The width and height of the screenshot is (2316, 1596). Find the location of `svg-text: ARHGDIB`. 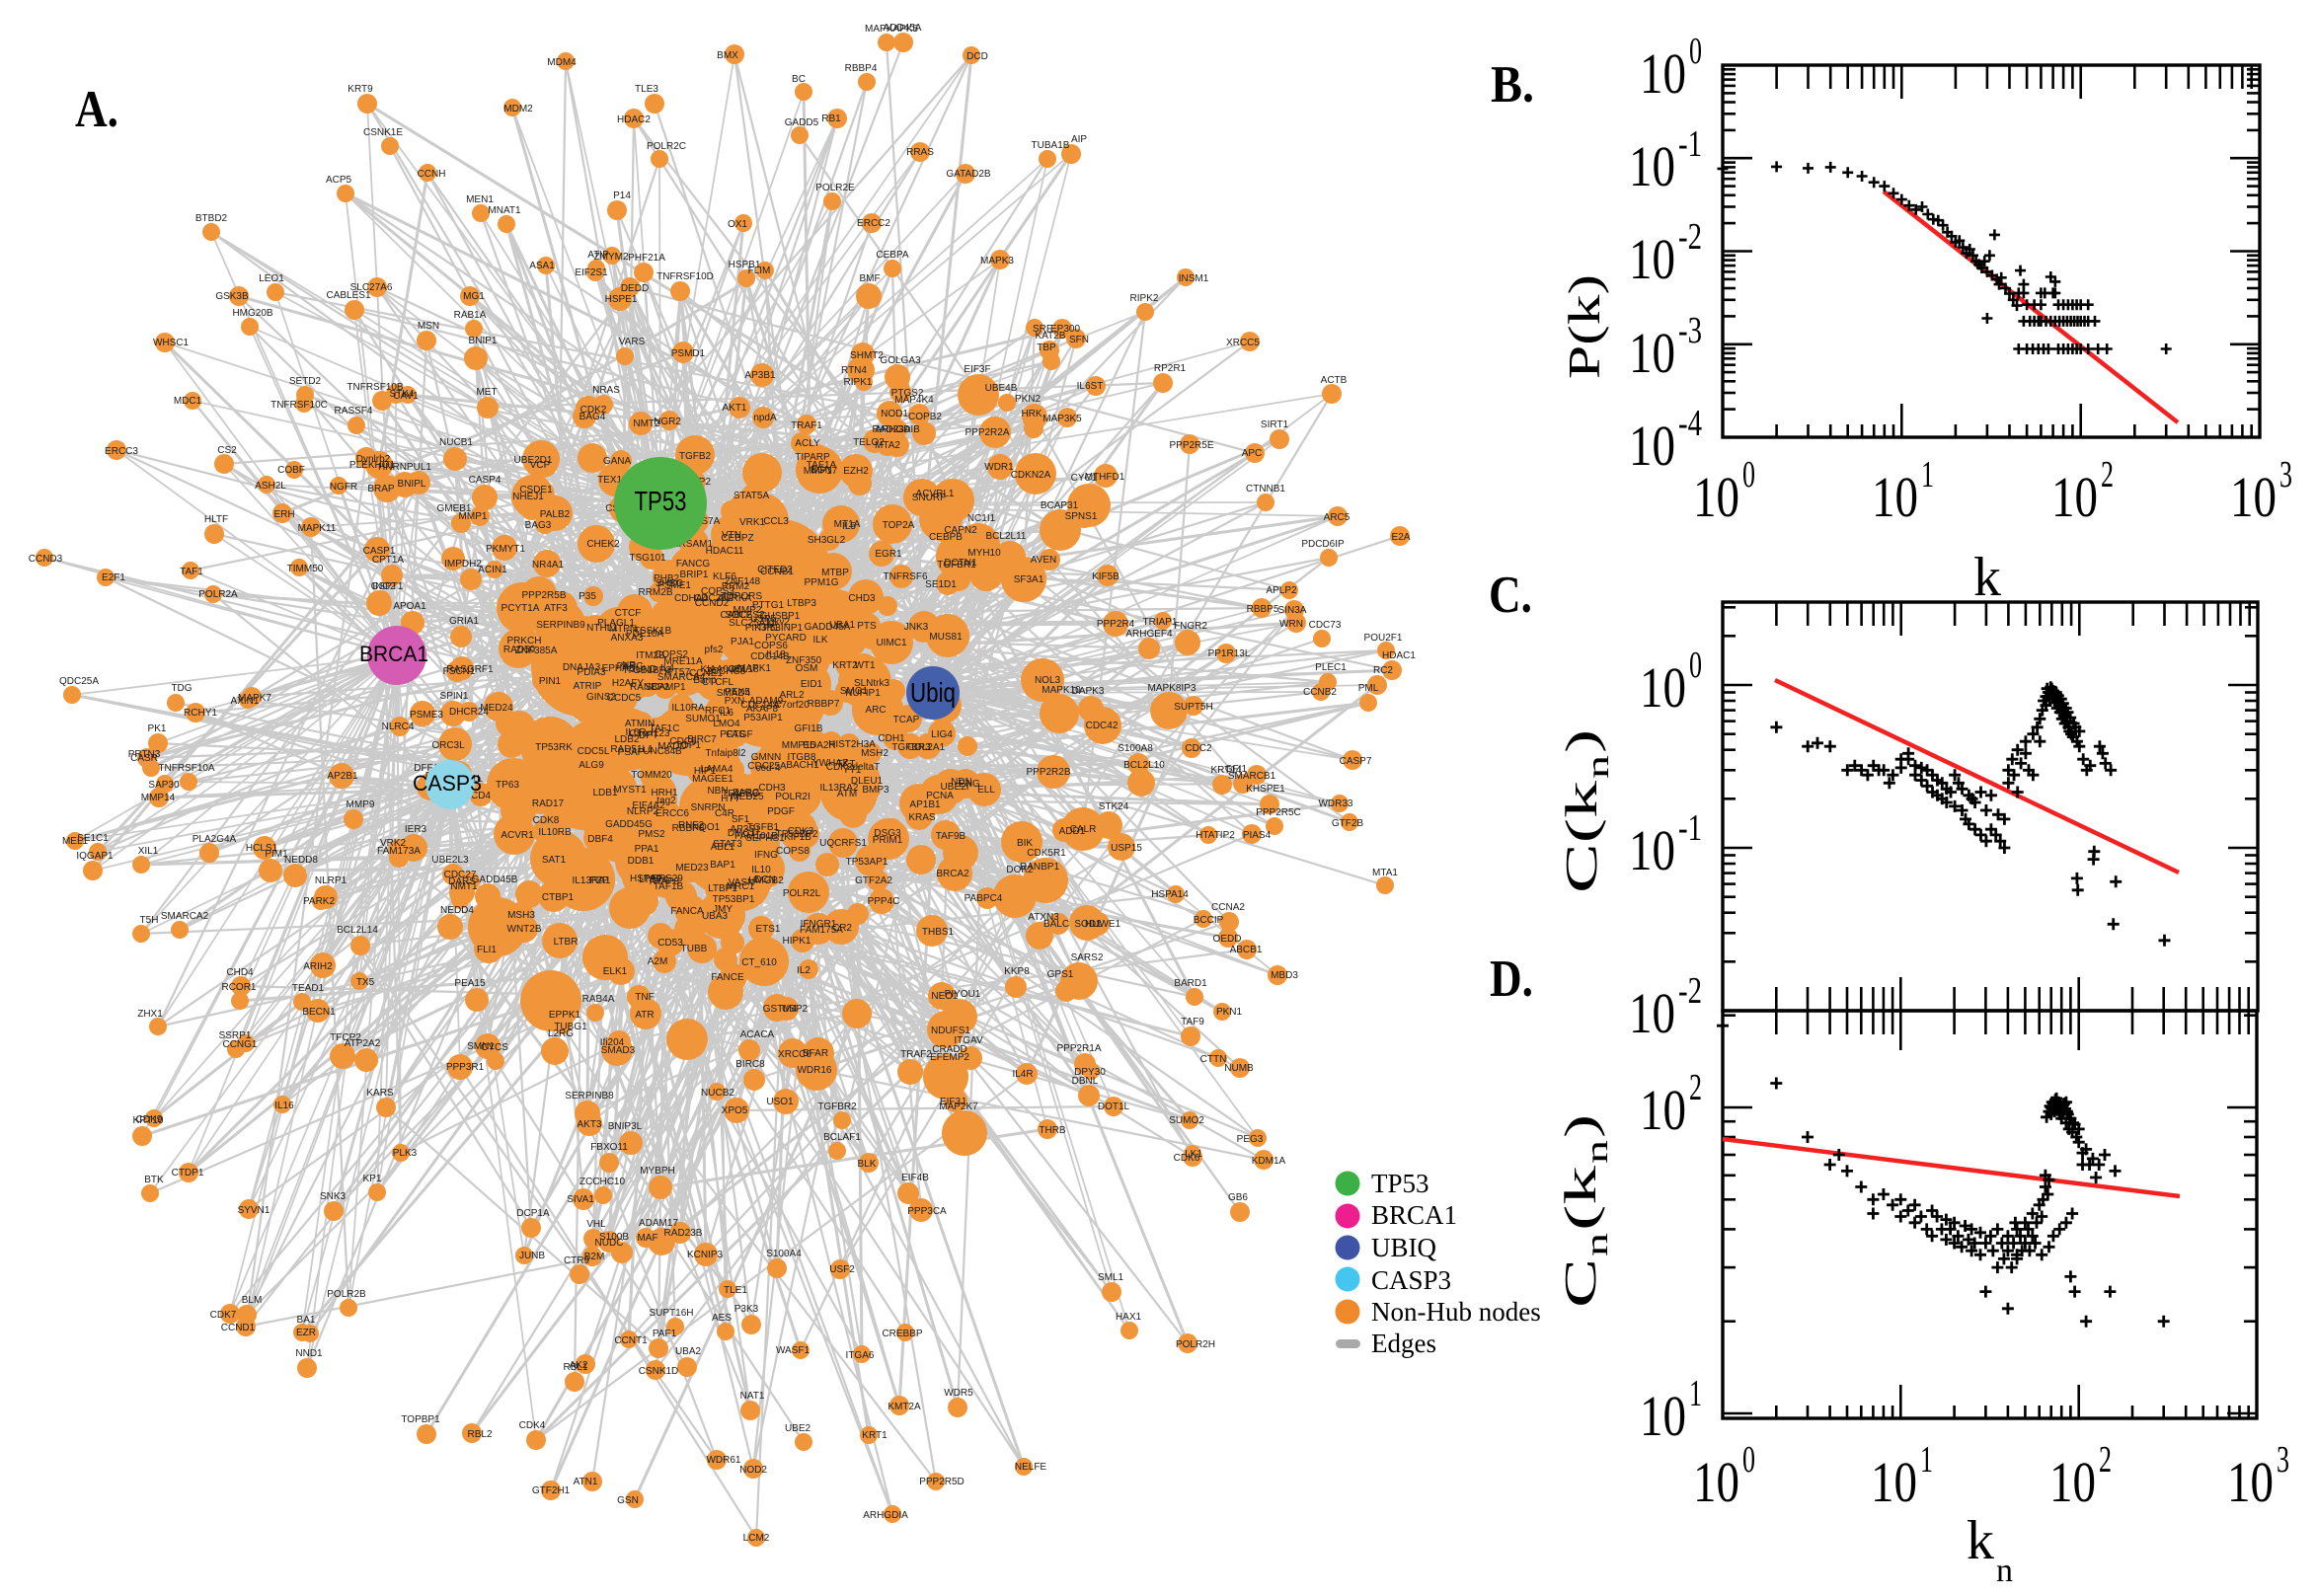

svg-text: ARHGDIB is located at coordinates (898, 429).